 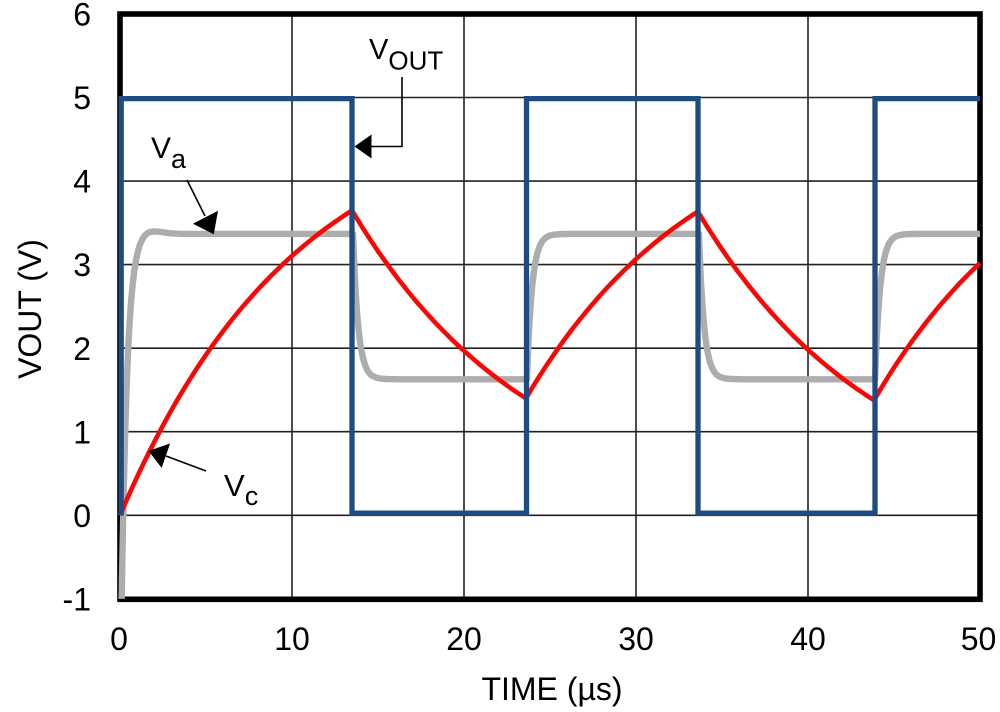 I want to click on svg-text: 5, so click(x=82, y=98).